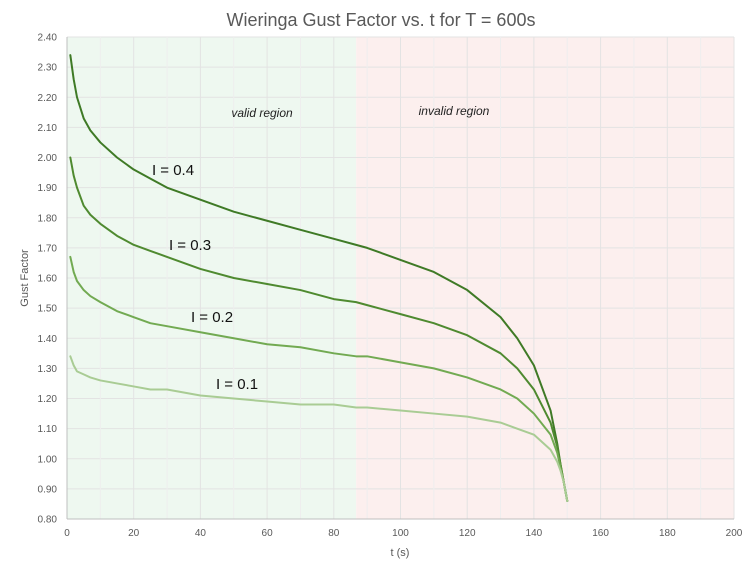  I want to click on y-tick-label: 2.20, so click(48, 98).